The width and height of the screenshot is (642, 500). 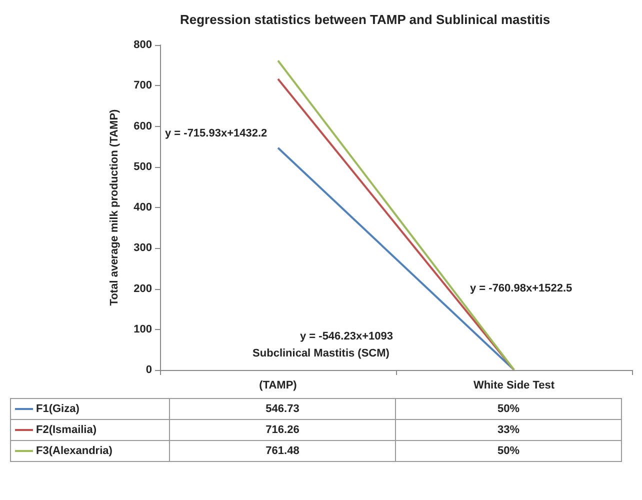 I want to click on y-tick-label: 600, so click(x=143, y=126).